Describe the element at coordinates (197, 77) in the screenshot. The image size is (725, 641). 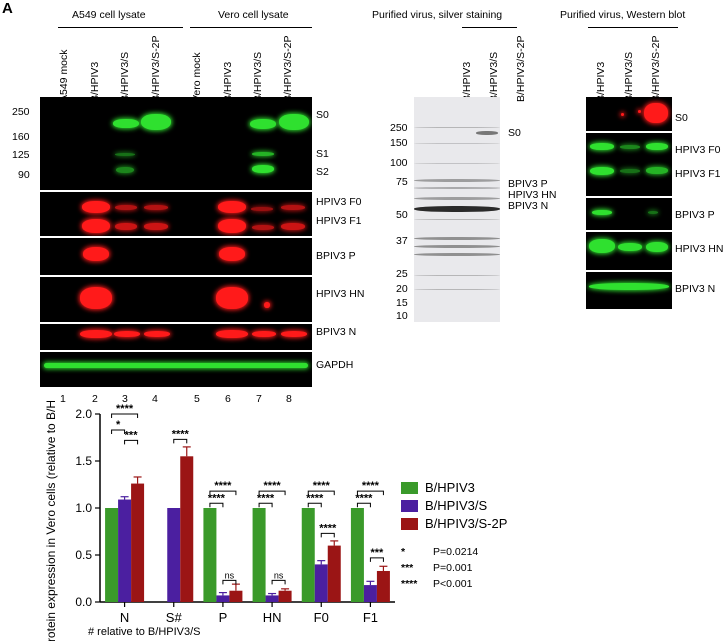
I see `lane-label: Vero mock` at that location.